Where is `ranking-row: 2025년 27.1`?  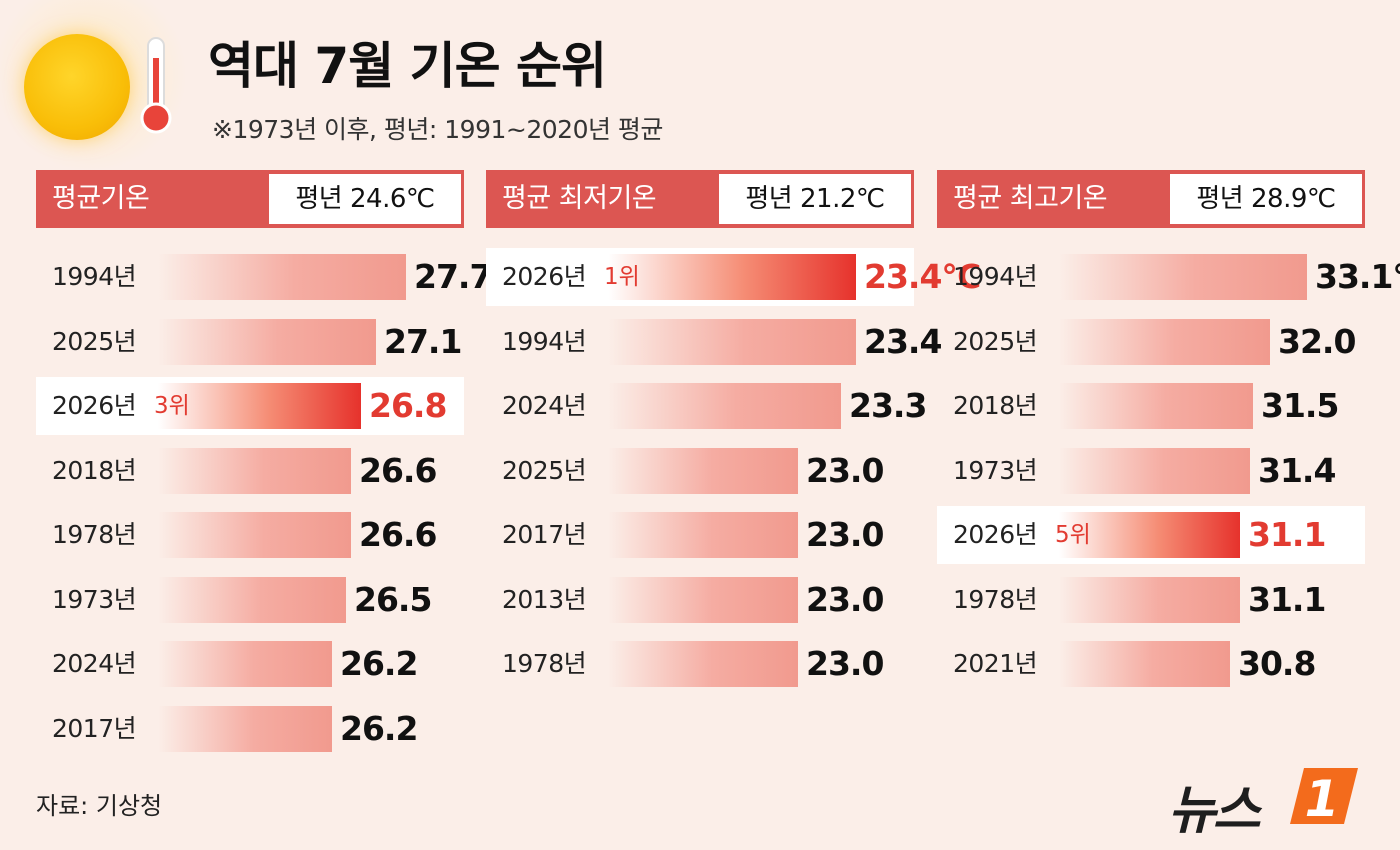
ranking-row: 2025년 27.1 is located at coordinates (250, 342).